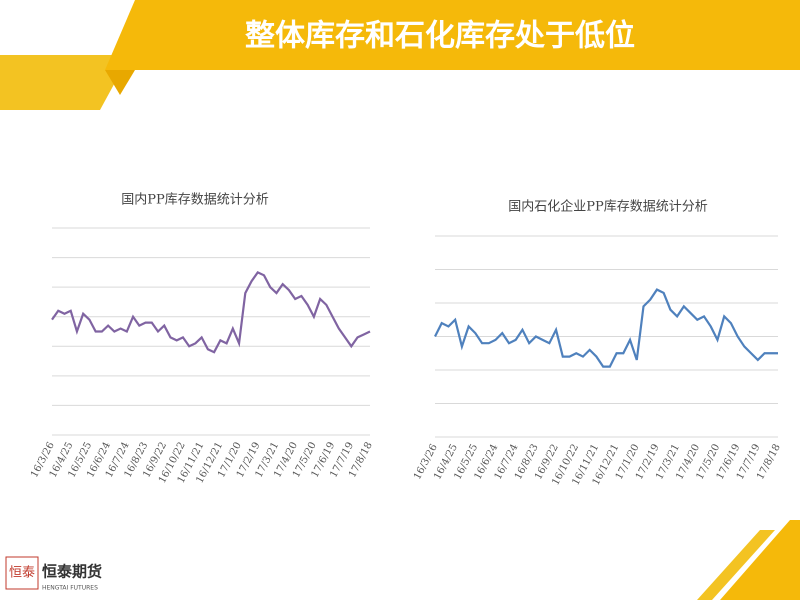  I want to click on logo-mark: 恒泰, so click(22, 573).